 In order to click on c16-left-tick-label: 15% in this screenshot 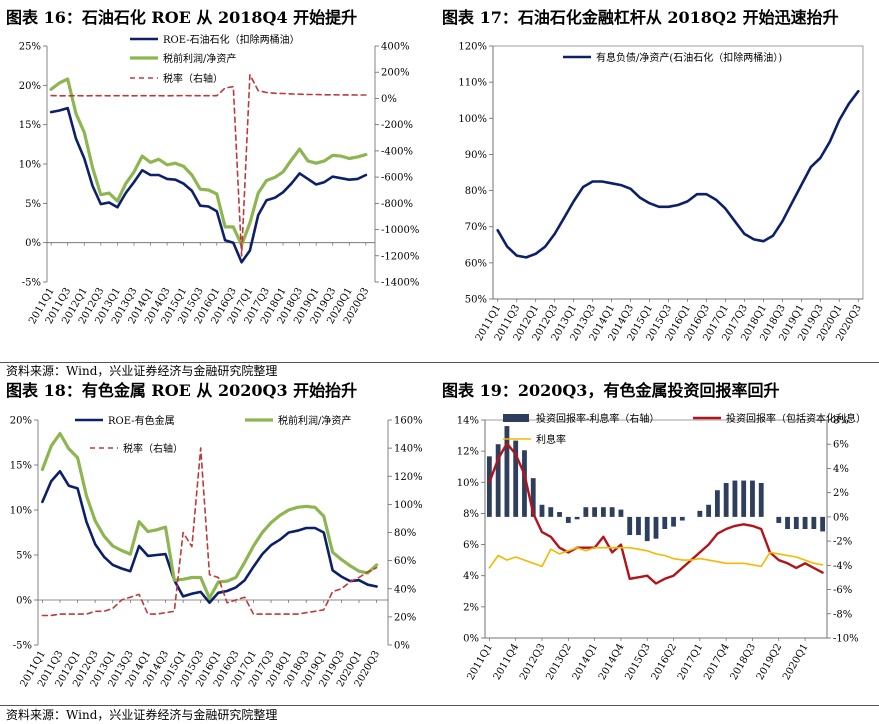, I will do `click(30, 125)`.